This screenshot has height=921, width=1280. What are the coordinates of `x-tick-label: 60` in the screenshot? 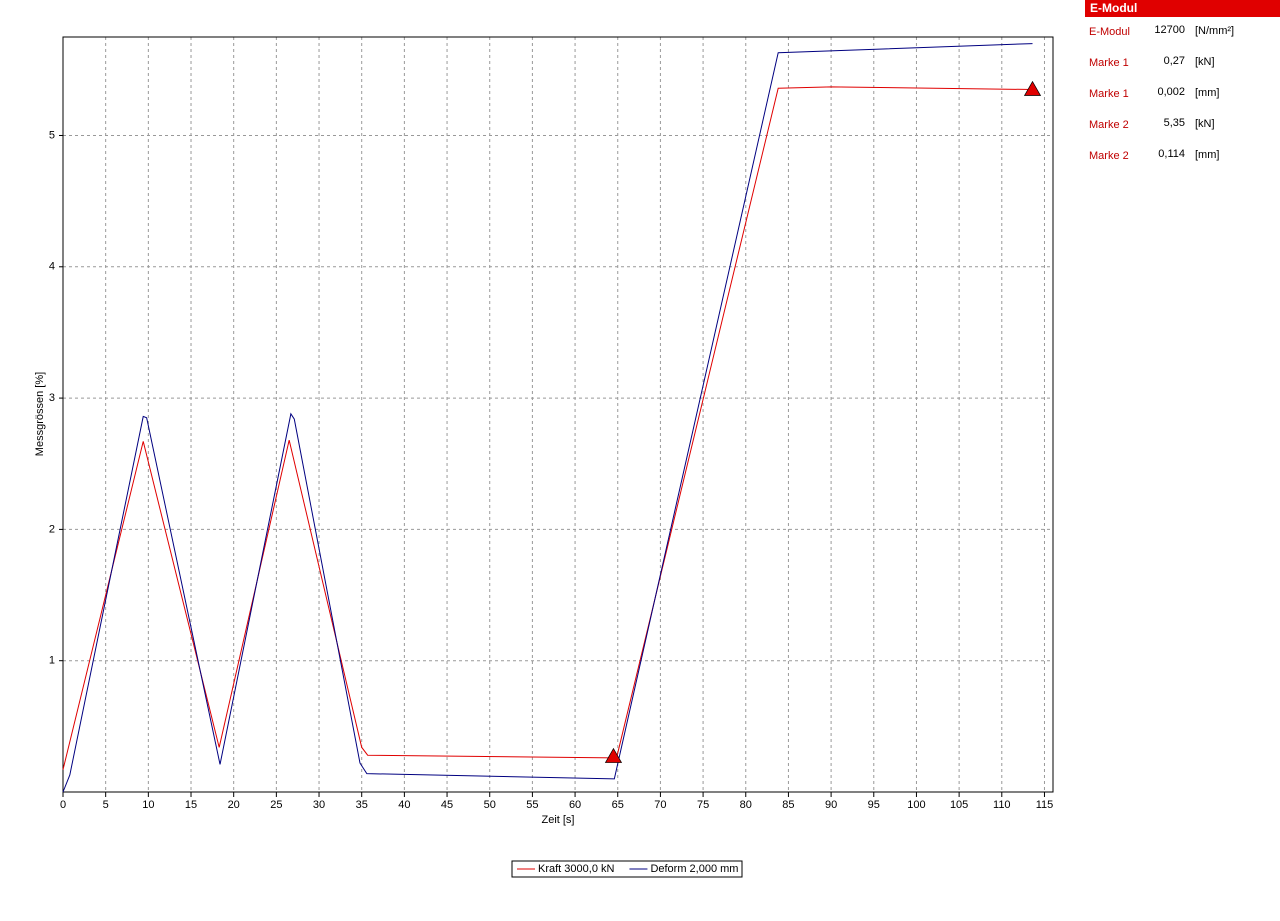 It's located at (575, 805).